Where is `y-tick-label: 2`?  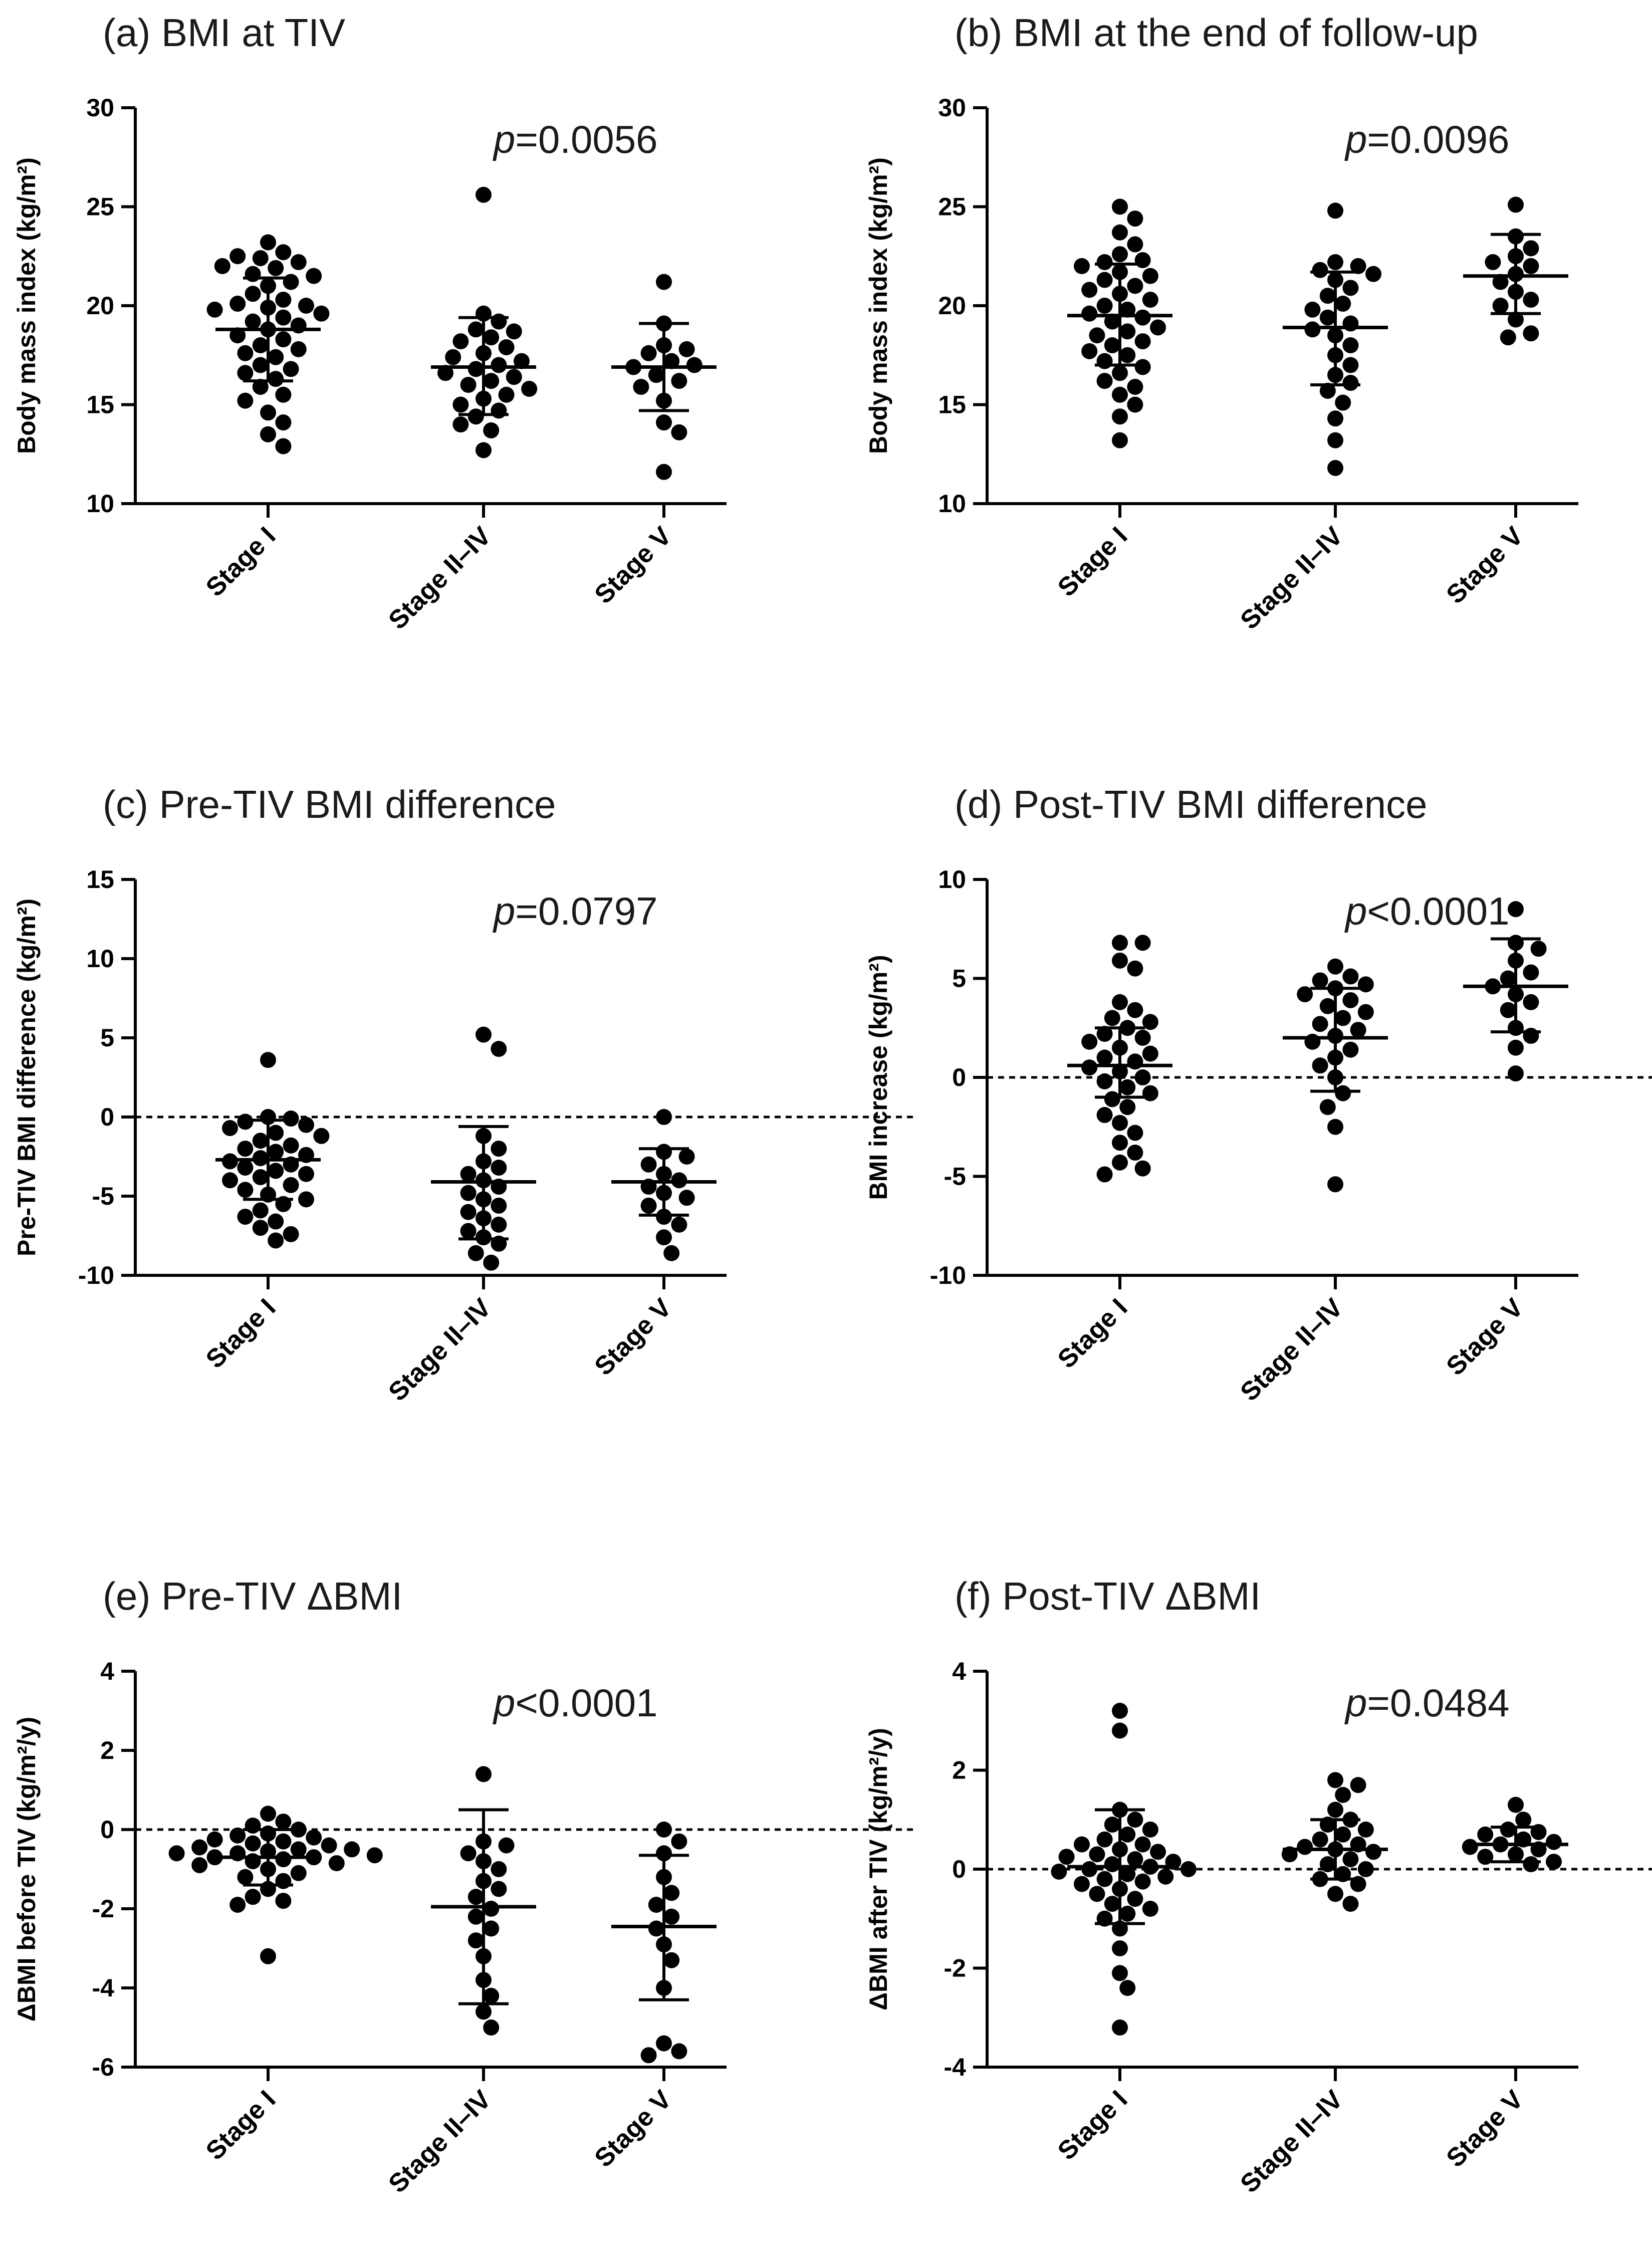
y-tick-label: 2 is located at coordinates (959, 1770).